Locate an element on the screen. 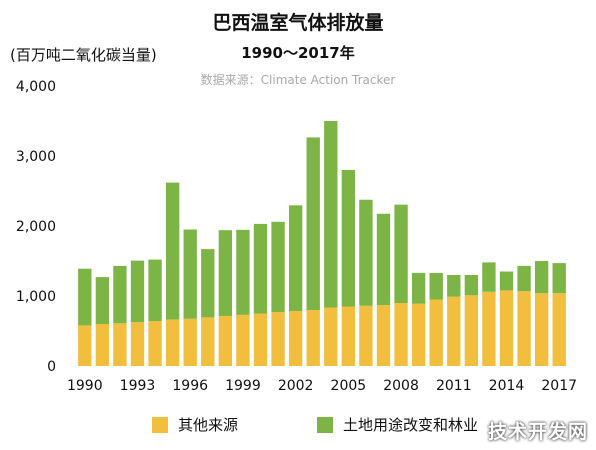 This screenshot has height=450, width=596. x-tick-label: 2005 is located at coordinates (349, 386).